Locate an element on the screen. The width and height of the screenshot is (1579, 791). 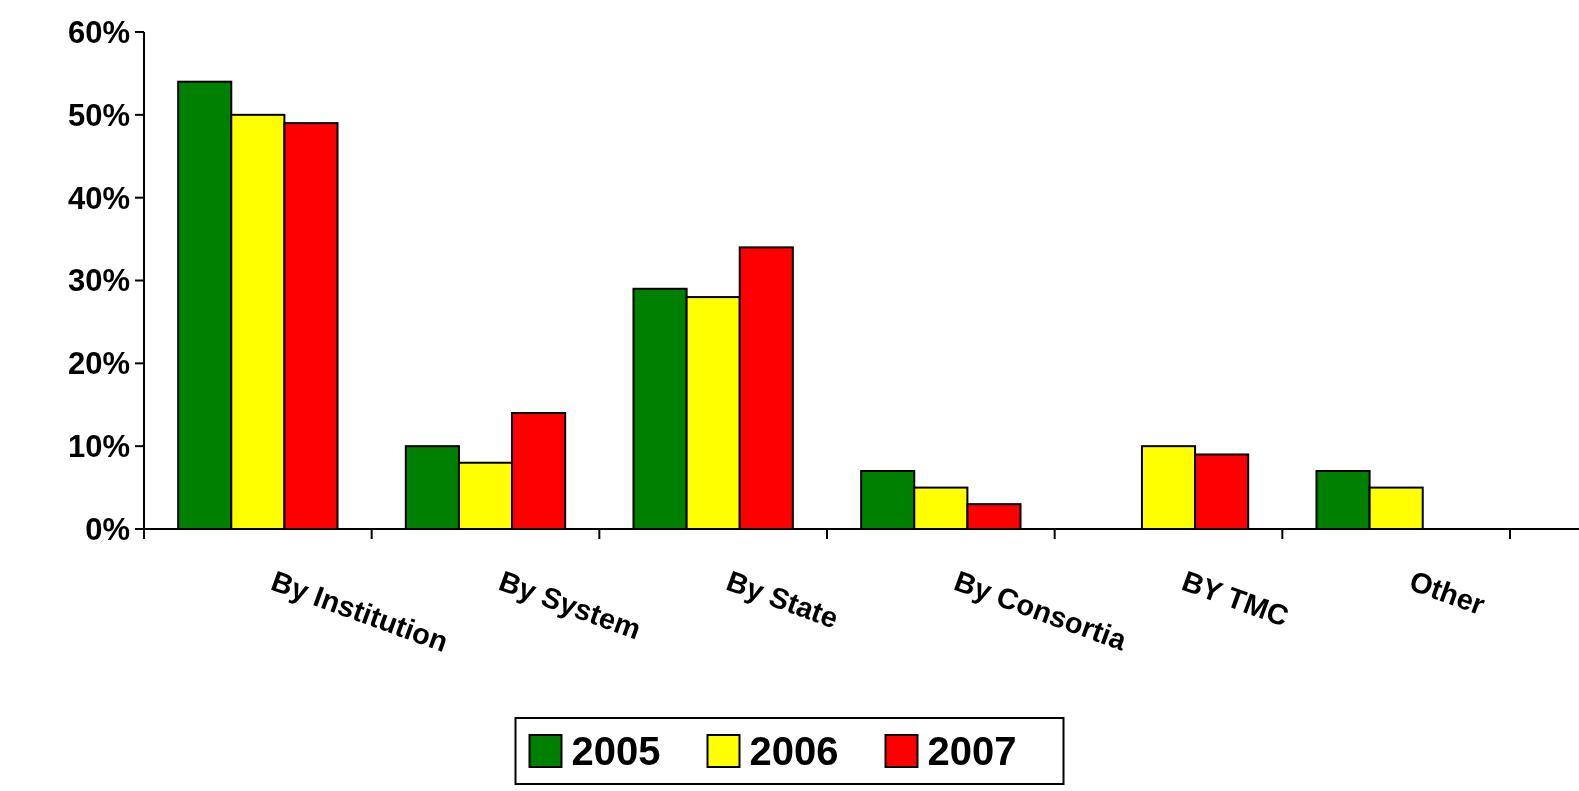
x-tick-label: By State is located at coordinates (782, 599).